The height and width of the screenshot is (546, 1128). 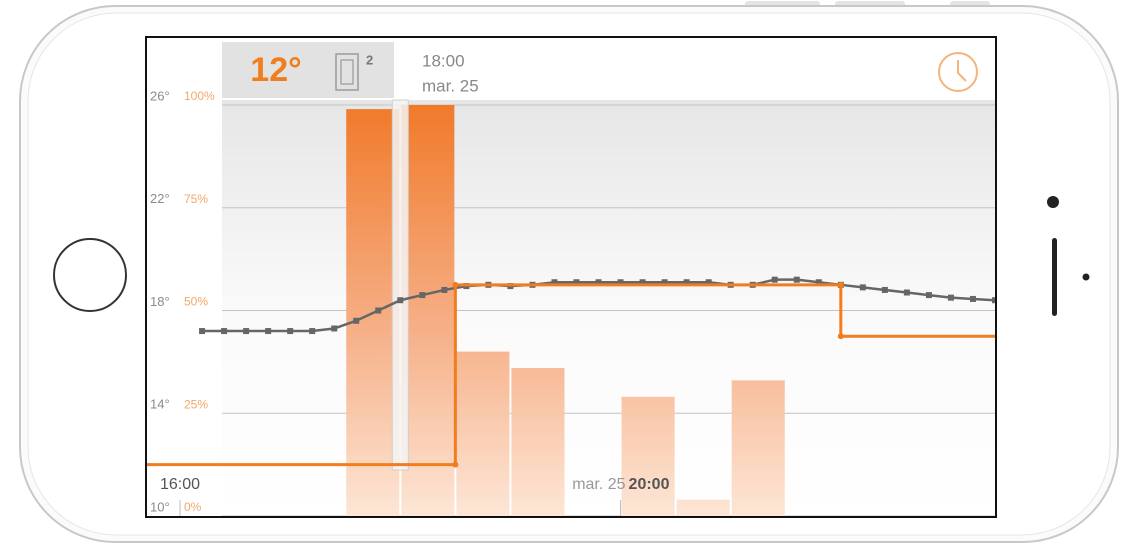 What do you see at coordinates (275, 70) in the screenshot?
I see `setpoint-badge: 12°` at bounding box center [275, 70].